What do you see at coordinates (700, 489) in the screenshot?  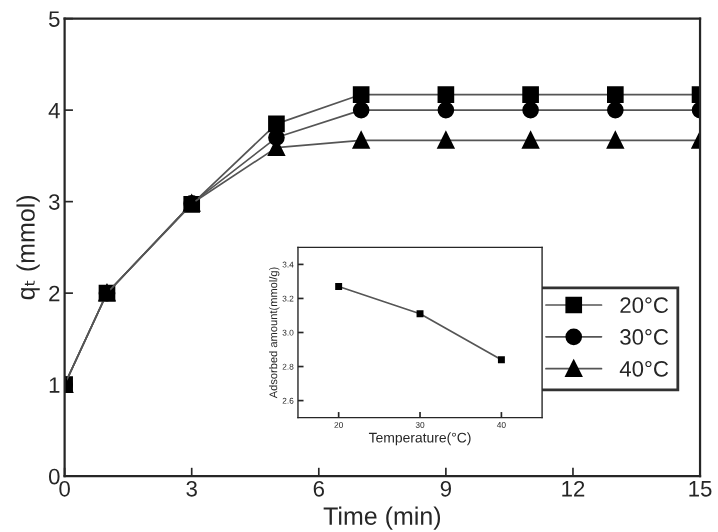 I see `x-tick-label: 15` at bounding box center [700, 489].